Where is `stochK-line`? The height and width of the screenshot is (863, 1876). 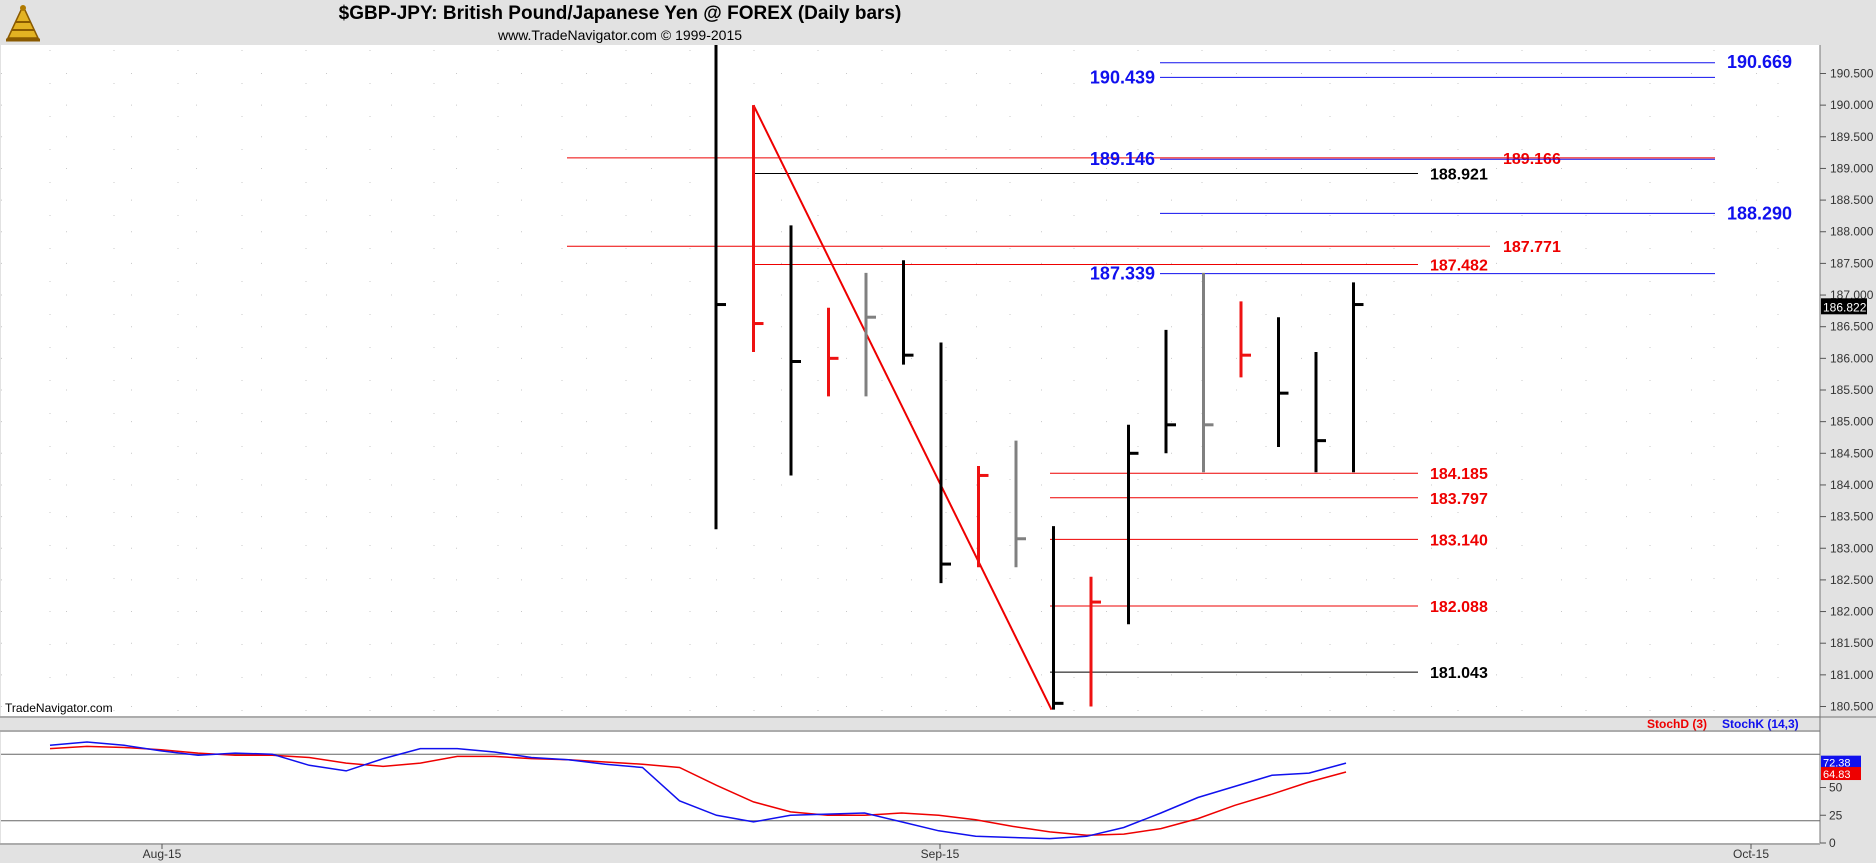
stochK-line is located at coordinates (698, 790).